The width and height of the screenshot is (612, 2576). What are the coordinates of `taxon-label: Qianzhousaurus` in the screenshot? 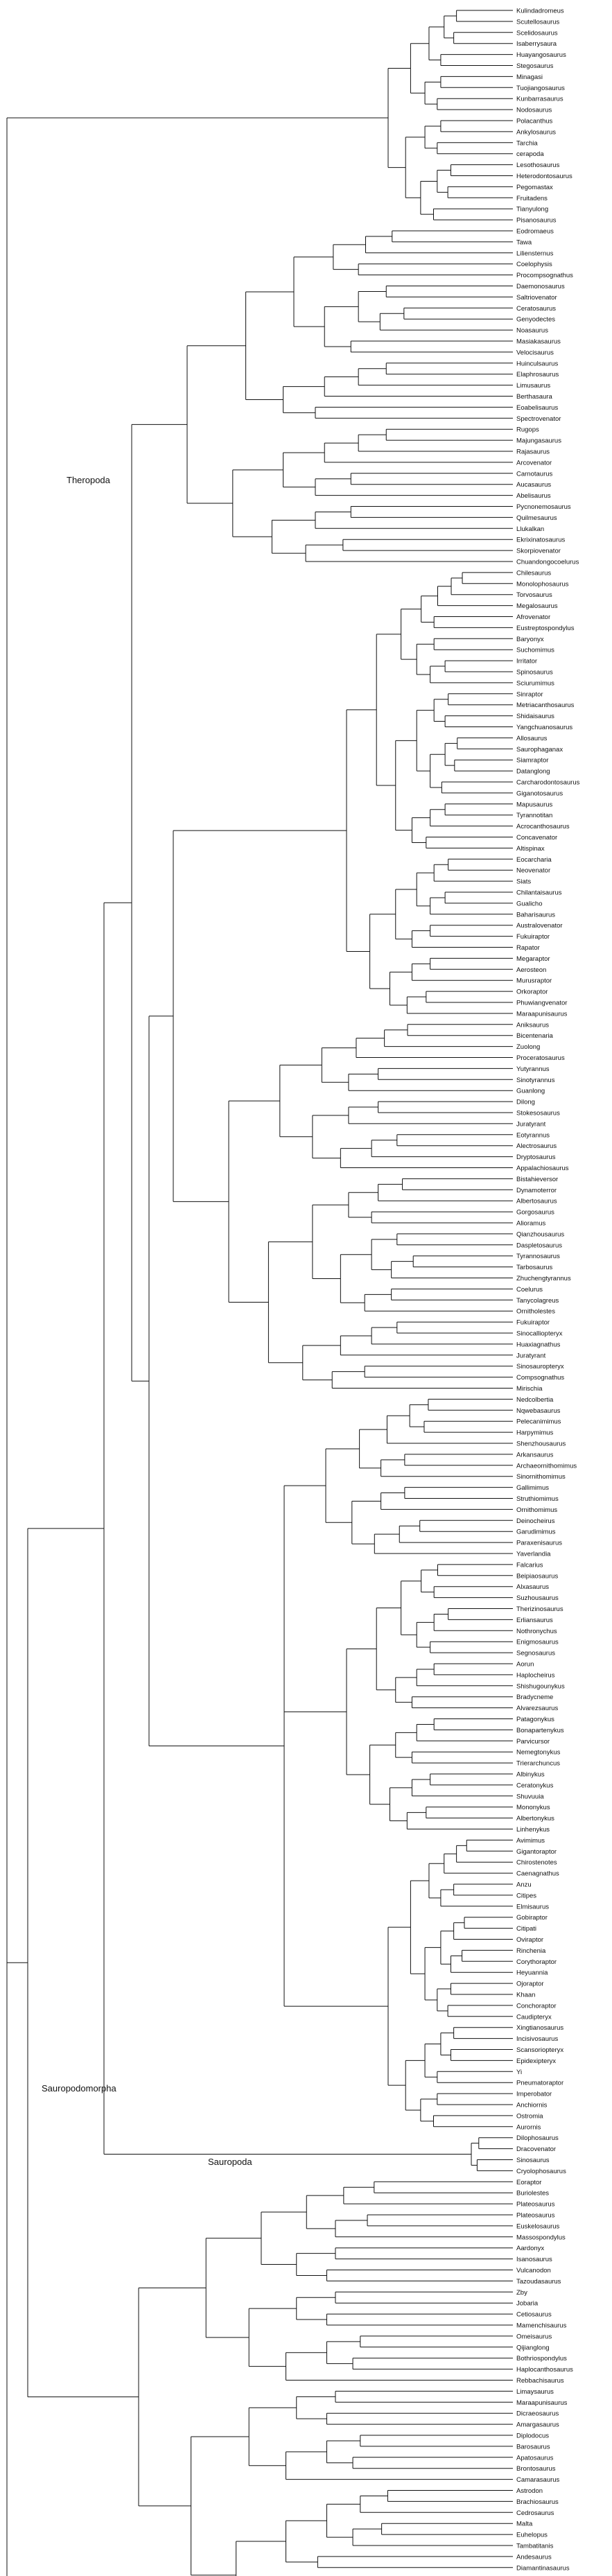 It's located at (540, 1234).